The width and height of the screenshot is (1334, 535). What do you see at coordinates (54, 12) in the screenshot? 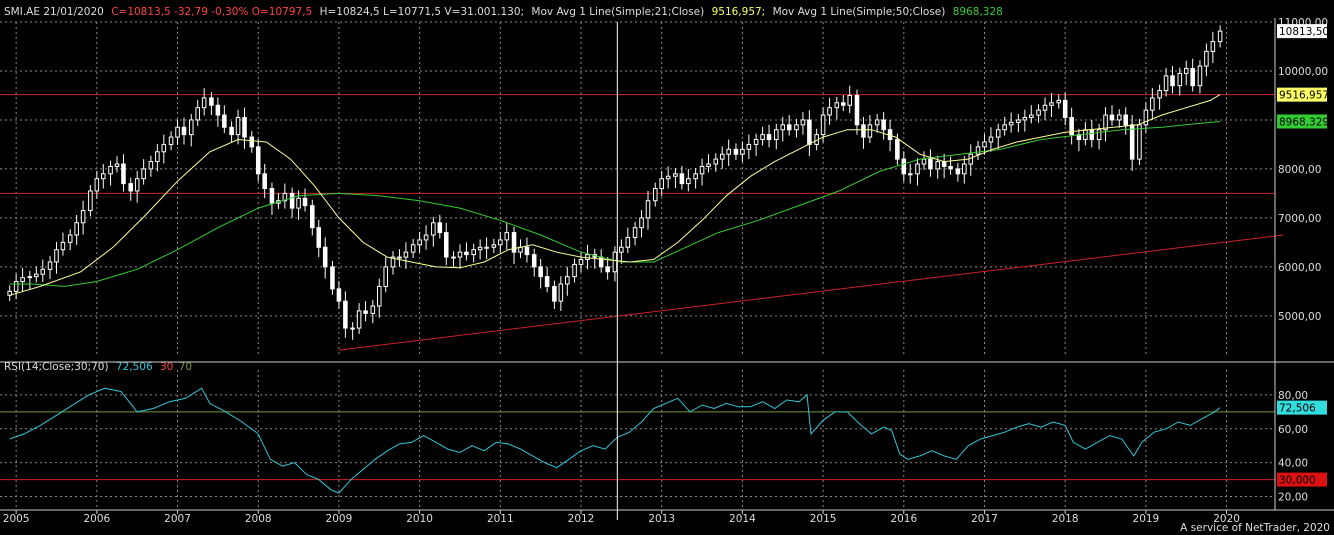
I see `header-symbol-date: SMI.AE 21/01/2020` at bounding box center [54, 12].